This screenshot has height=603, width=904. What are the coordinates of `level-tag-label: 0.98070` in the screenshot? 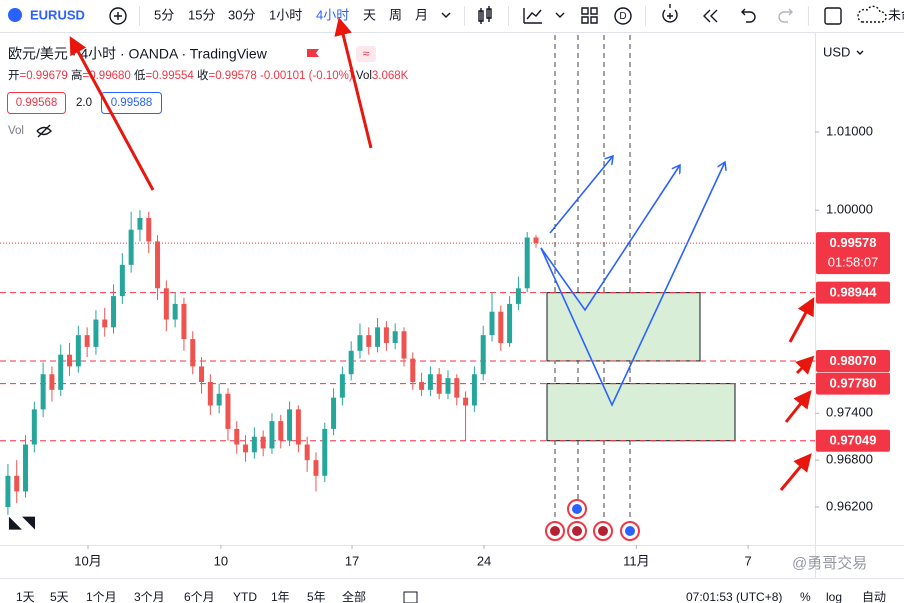 It's located at (853, 360).